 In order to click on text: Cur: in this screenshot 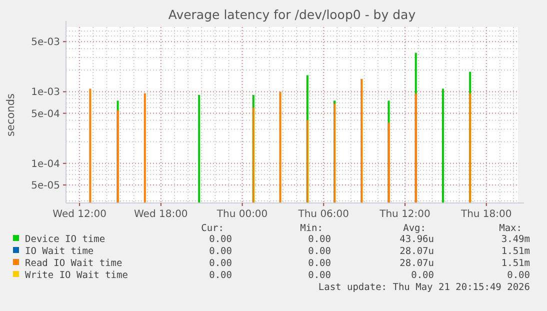, I will do `click(212, 228)`.